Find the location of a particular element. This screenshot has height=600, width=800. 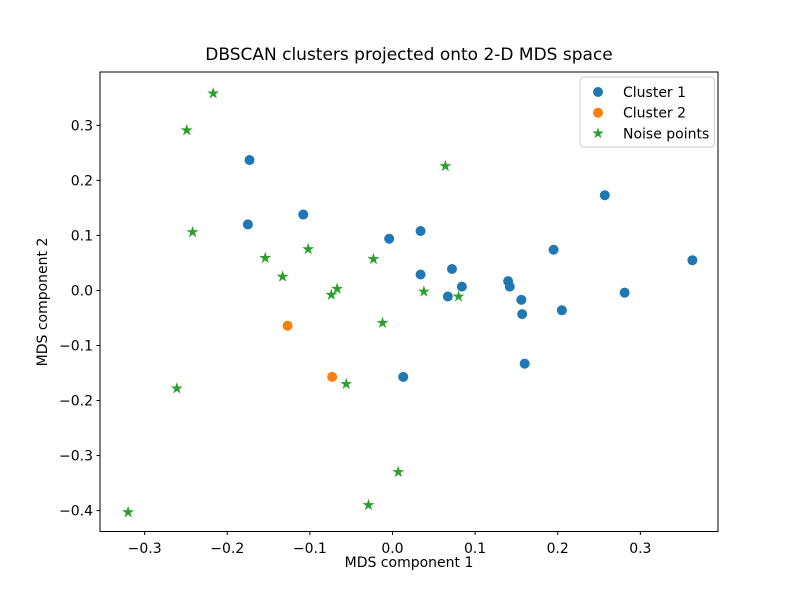

x-tick-label: 0.3 is located at coordinates (640, 549).